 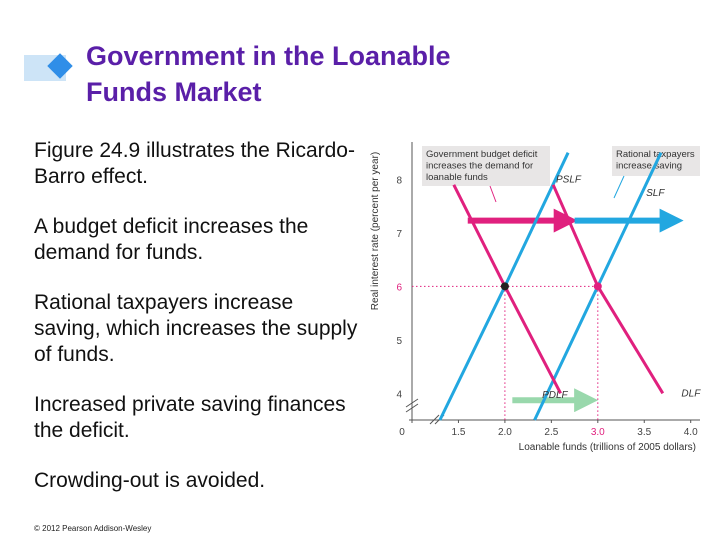 What do you see at coordinates (655, 154) in the screenshot?
I see `annotation-text: Rational taxpayers` at bounding box center [655, 154].